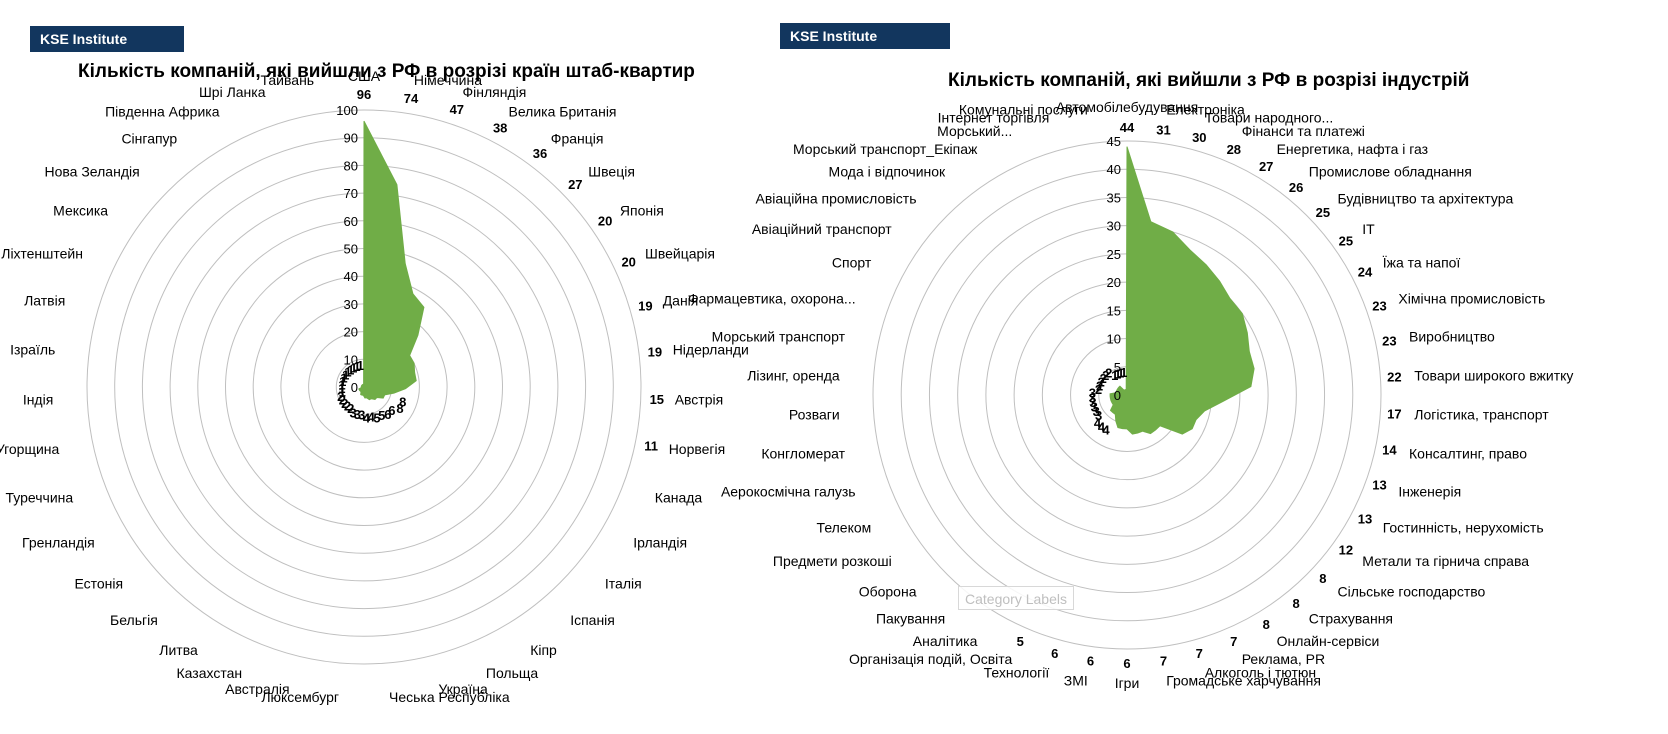 The width and height of the screenshot is (1668, 734). Describe the element at coordinates (660, 543) in the screenshot. I see `category-label: Ірландія` at that location.